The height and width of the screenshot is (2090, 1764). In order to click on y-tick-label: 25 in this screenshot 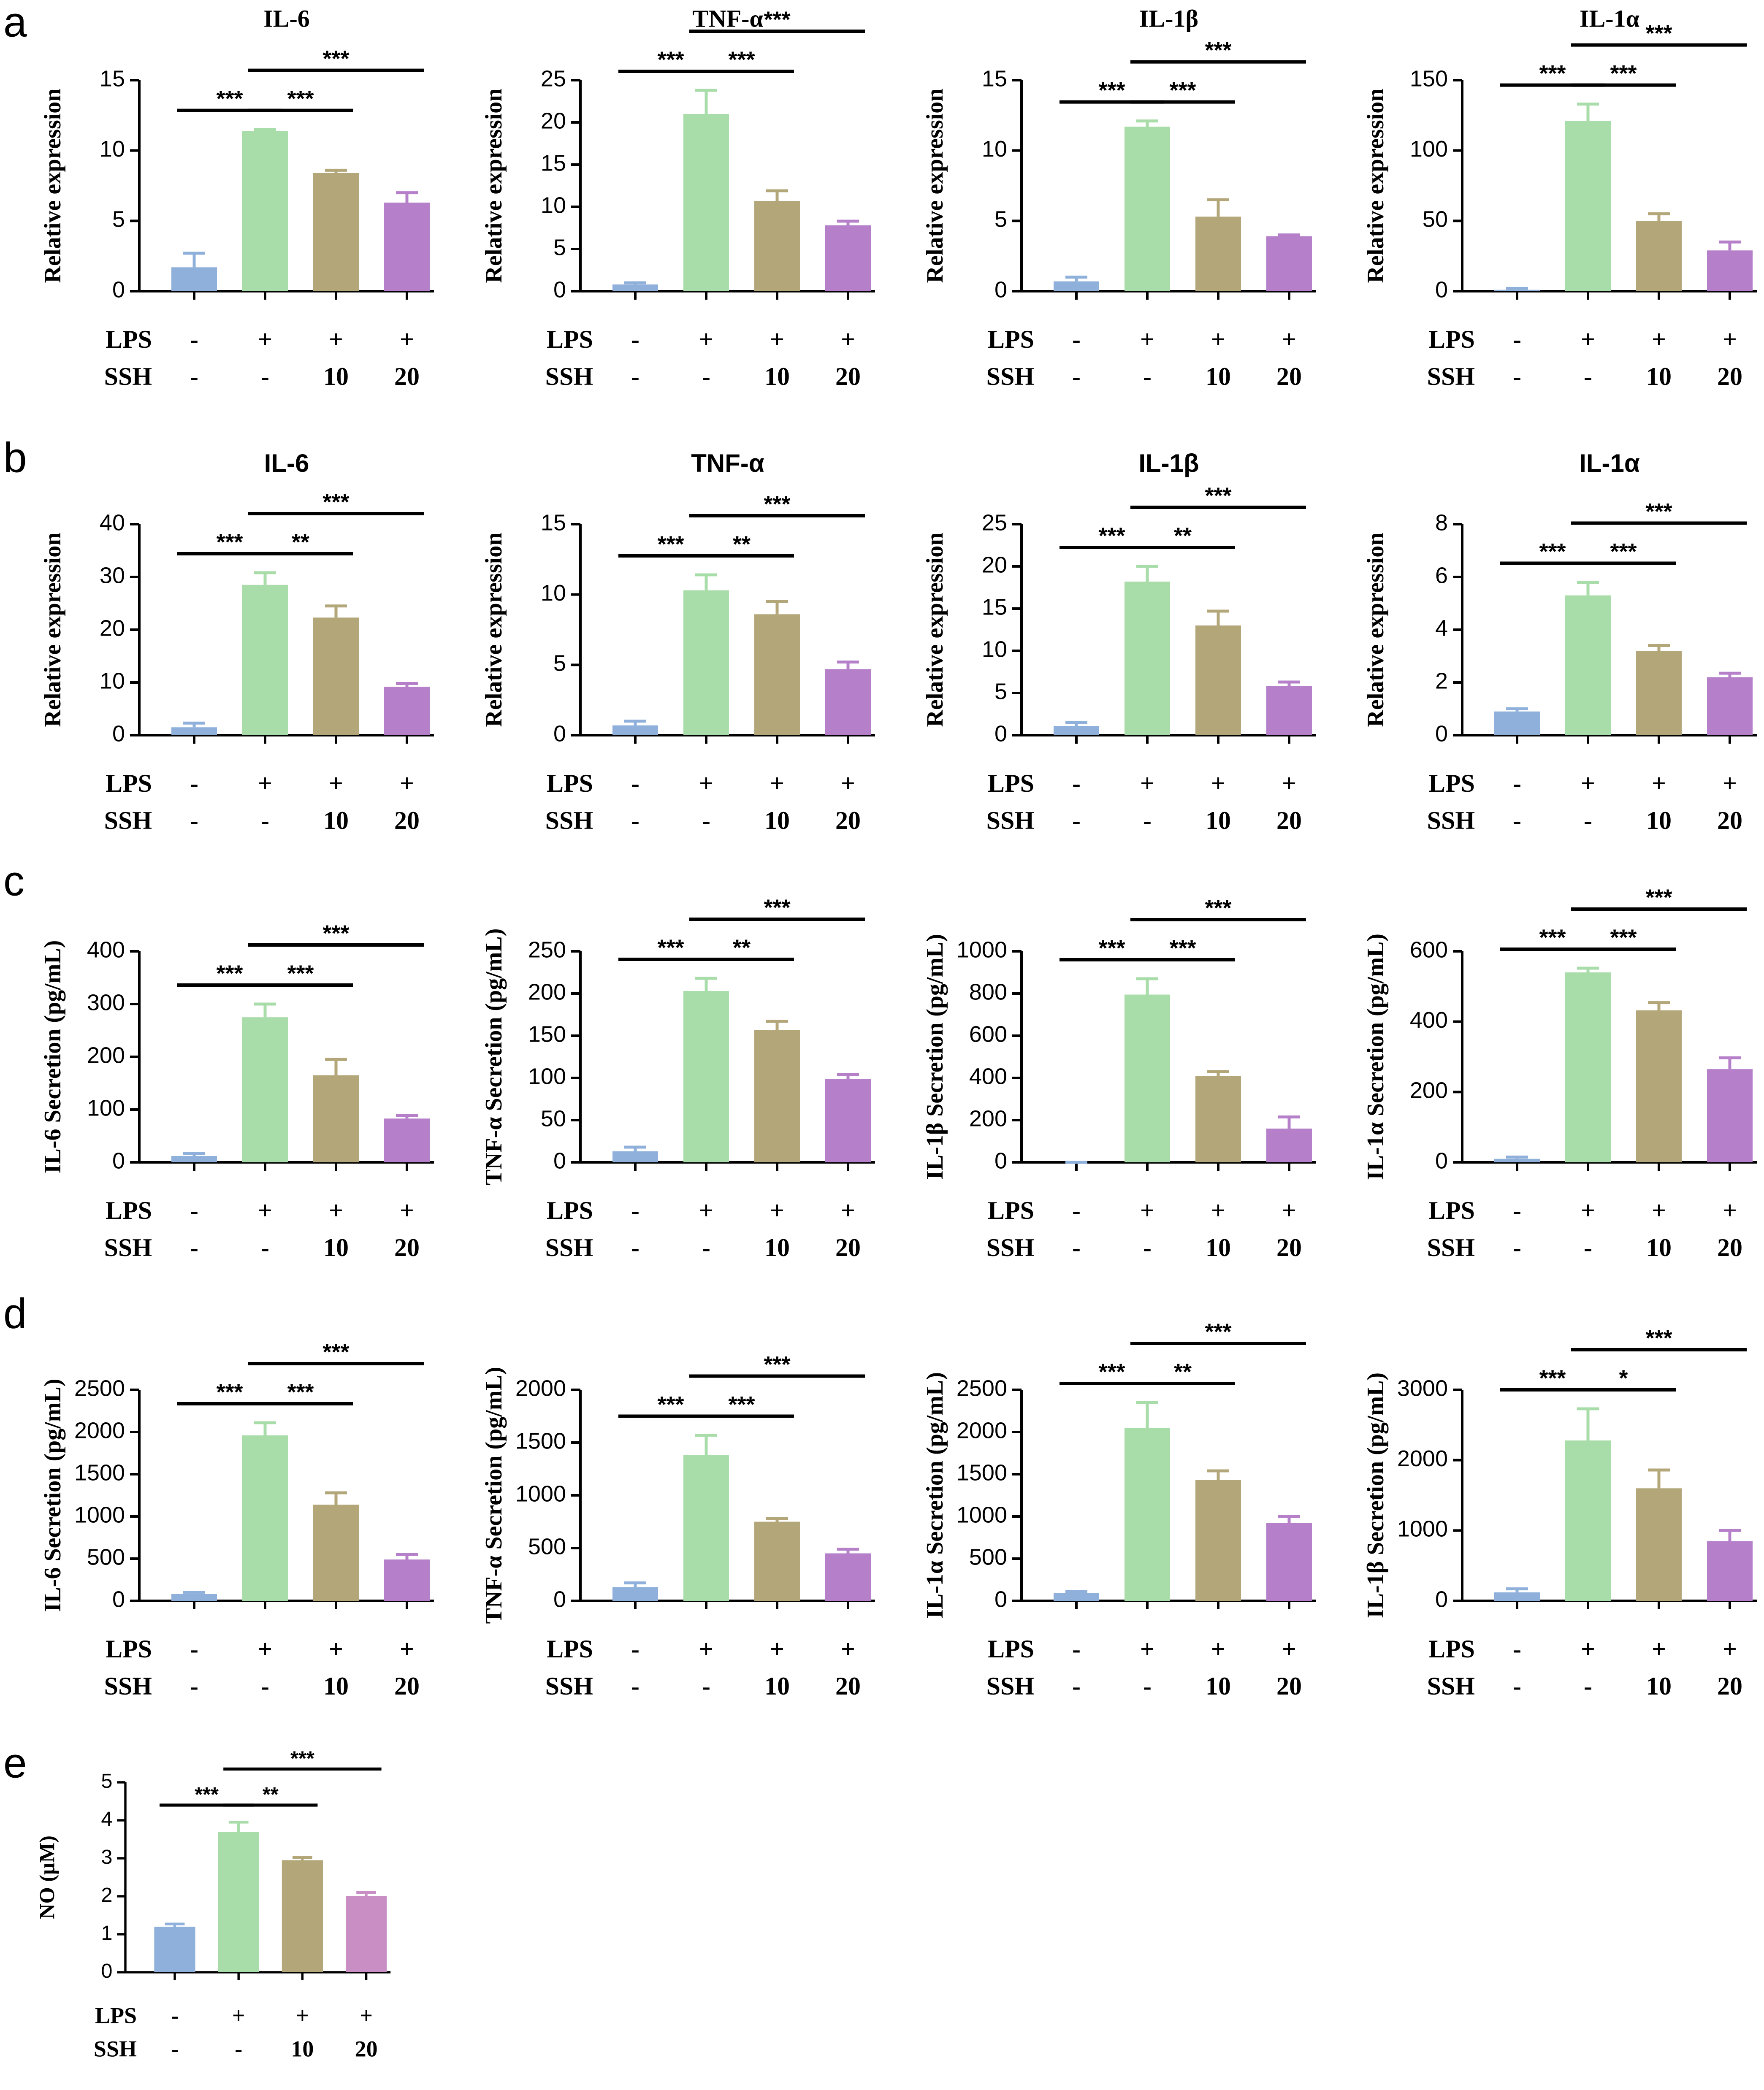, I will do `click(995, 522)`.